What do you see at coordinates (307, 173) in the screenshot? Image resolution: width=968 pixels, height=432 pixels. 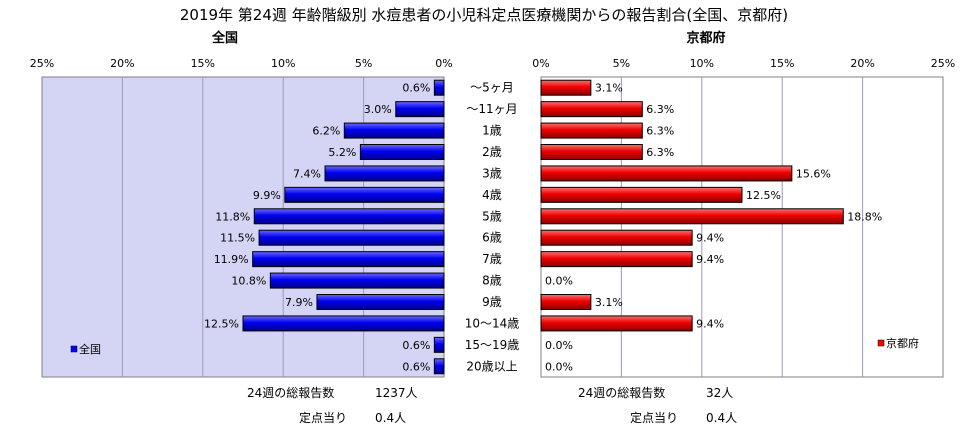 I see `left-data-label: 7.4%` at bounding box center [307, 173].